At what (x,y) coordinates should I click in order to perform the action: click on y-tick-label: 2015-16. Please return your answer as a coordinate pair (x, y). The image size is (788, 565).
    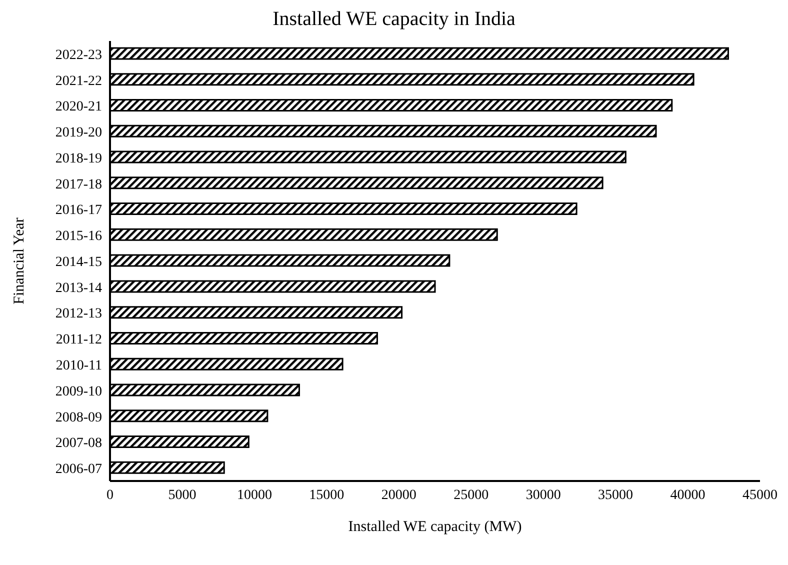
    Looking at the image, I should click on (78, 236).